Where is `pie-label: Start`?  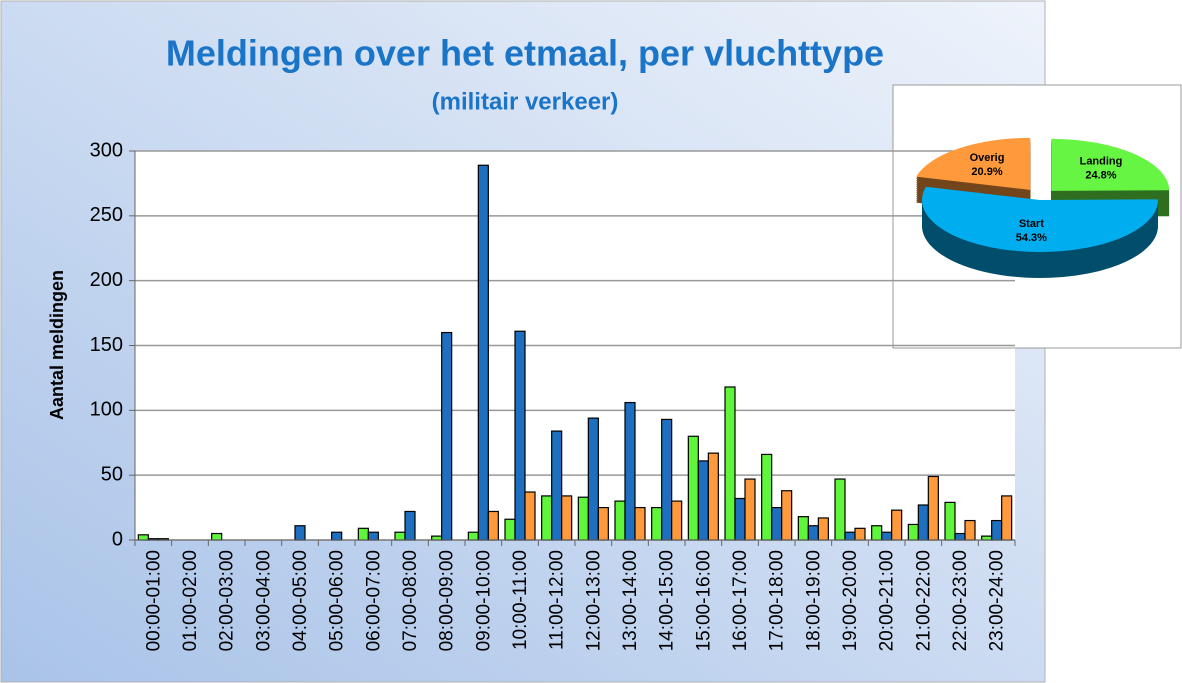 pie-label: Start is located at coordinates (1031, 224).